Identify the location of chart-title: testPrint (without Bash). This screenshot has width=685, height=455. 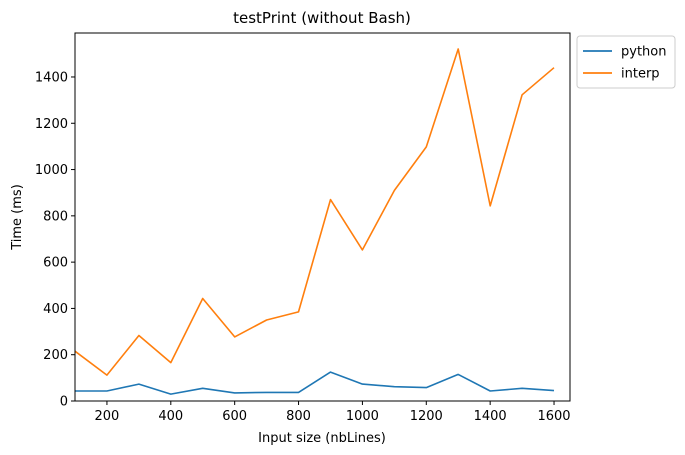
(322, 18).